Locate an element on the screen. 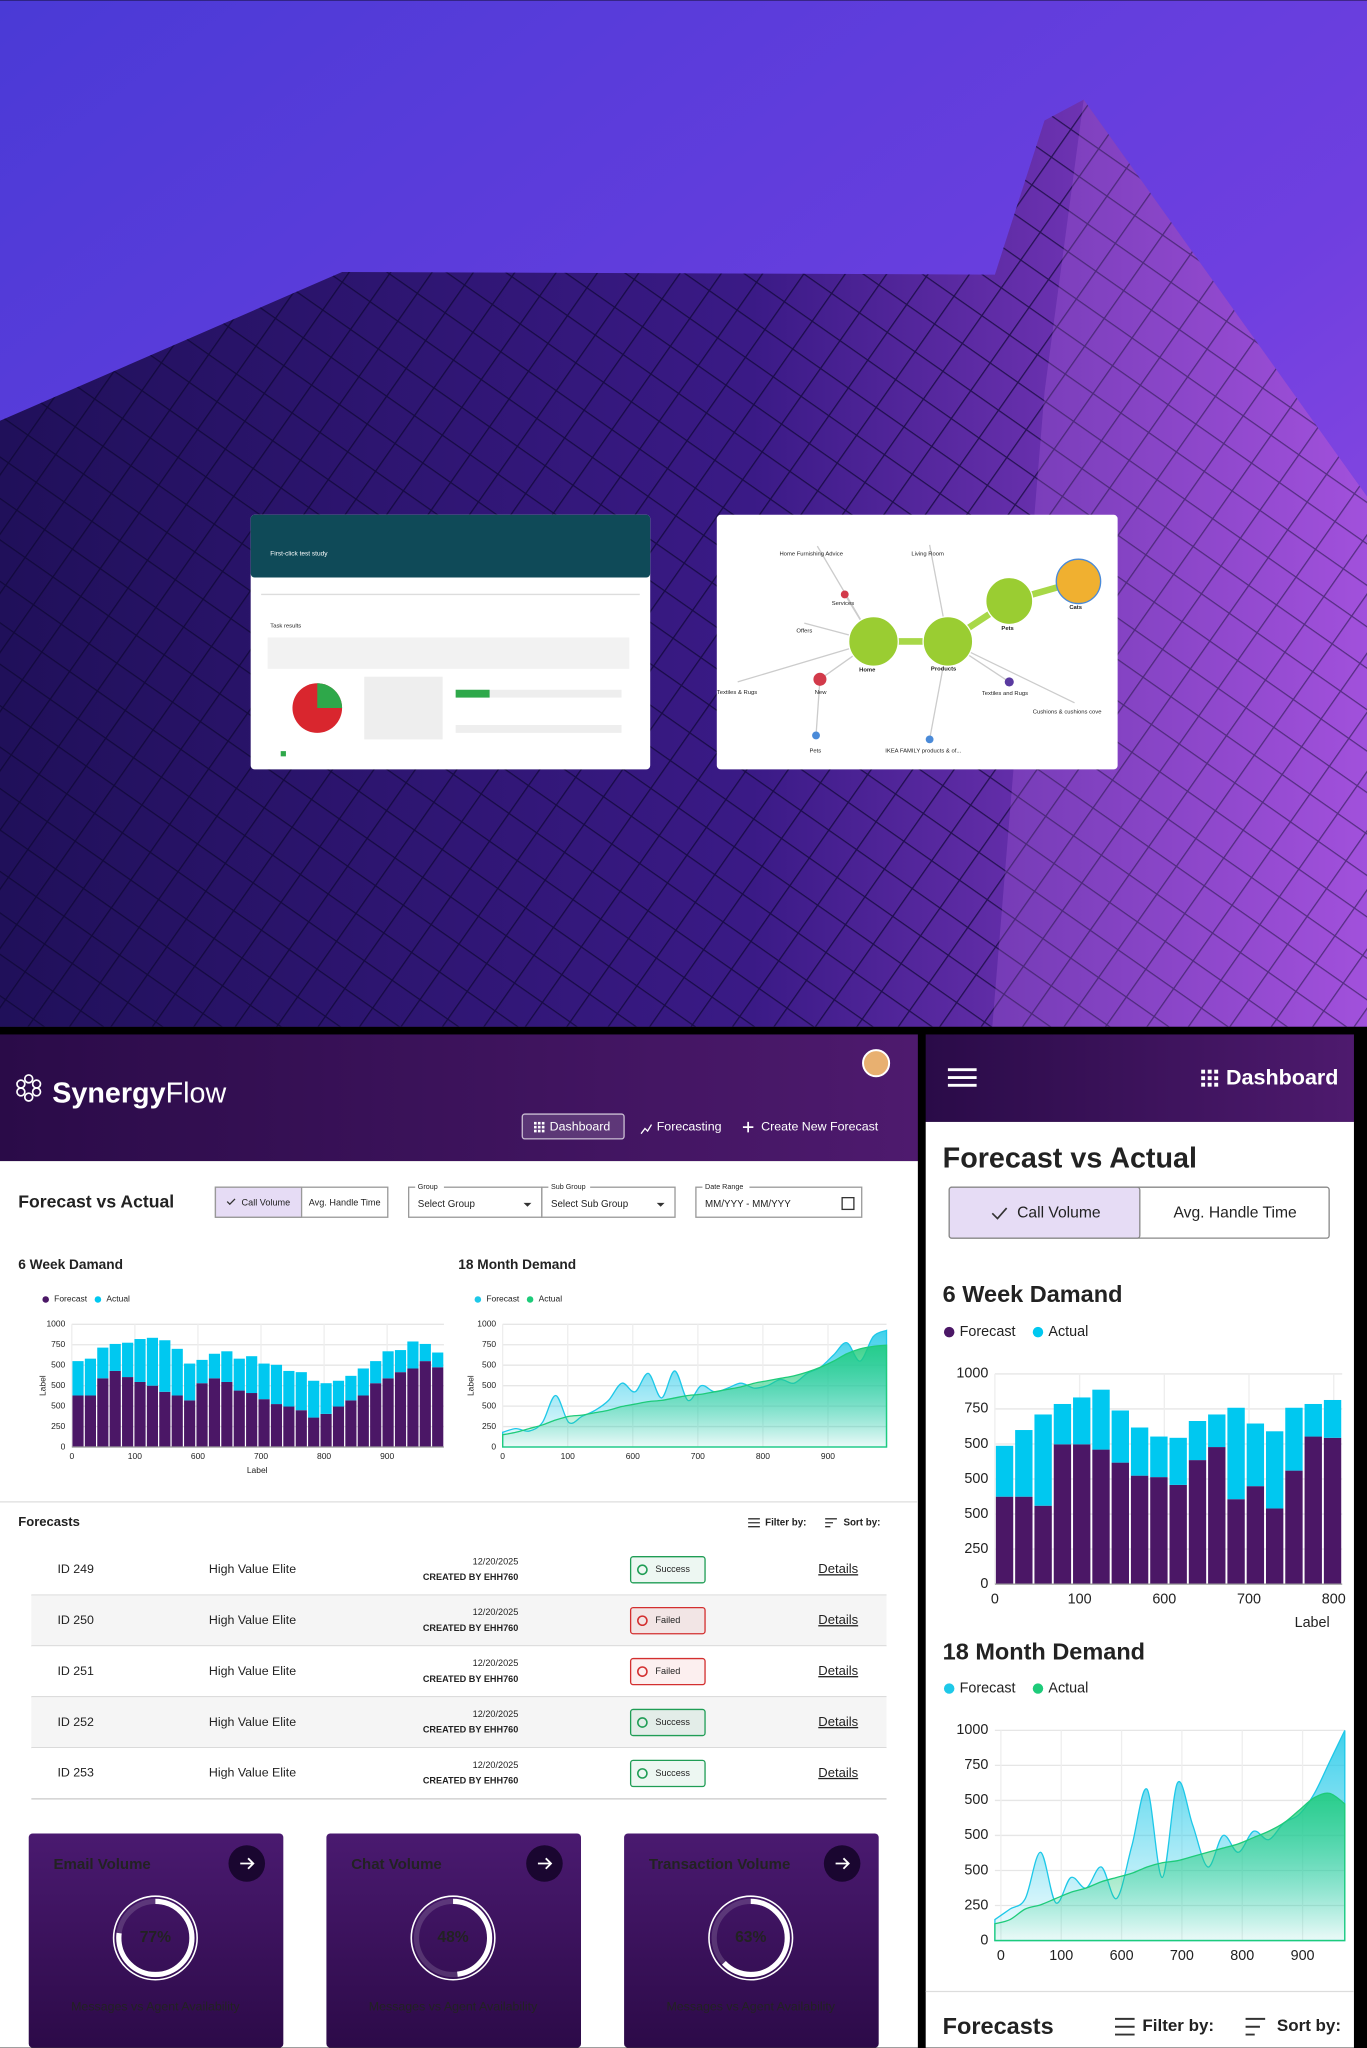 This screenshot has width=1367, height=2048. filter-icon is located at coordinates (754, 1523).